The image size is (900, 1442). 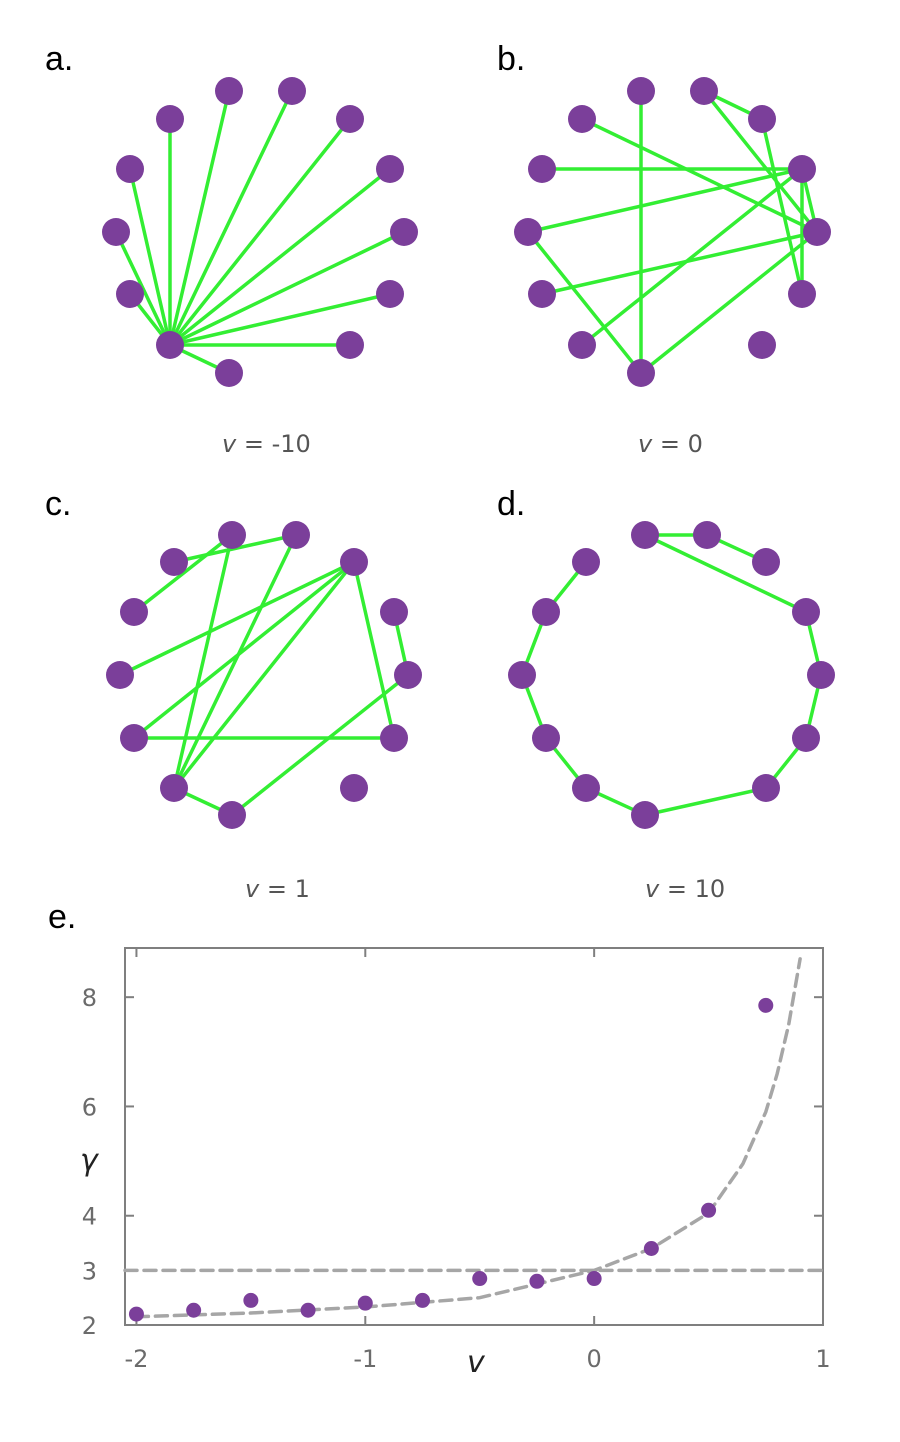 What do you see at coordinates (136, 1359) in the screenshot?
I see `x-tick-label: -2` at bounding box center [136, 1359].